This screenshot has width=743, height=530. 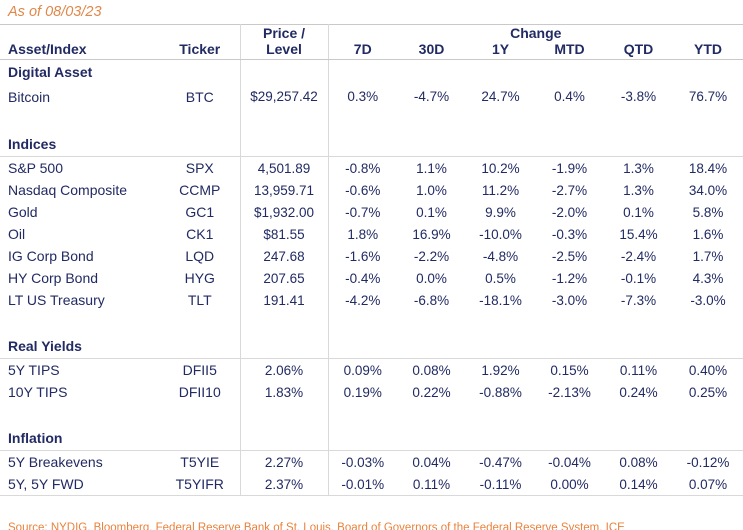 What do you see at coordinates (284, 256) in the screenshot?
I see `cell-price-level: 247.68` at bounding box center [284, 256].